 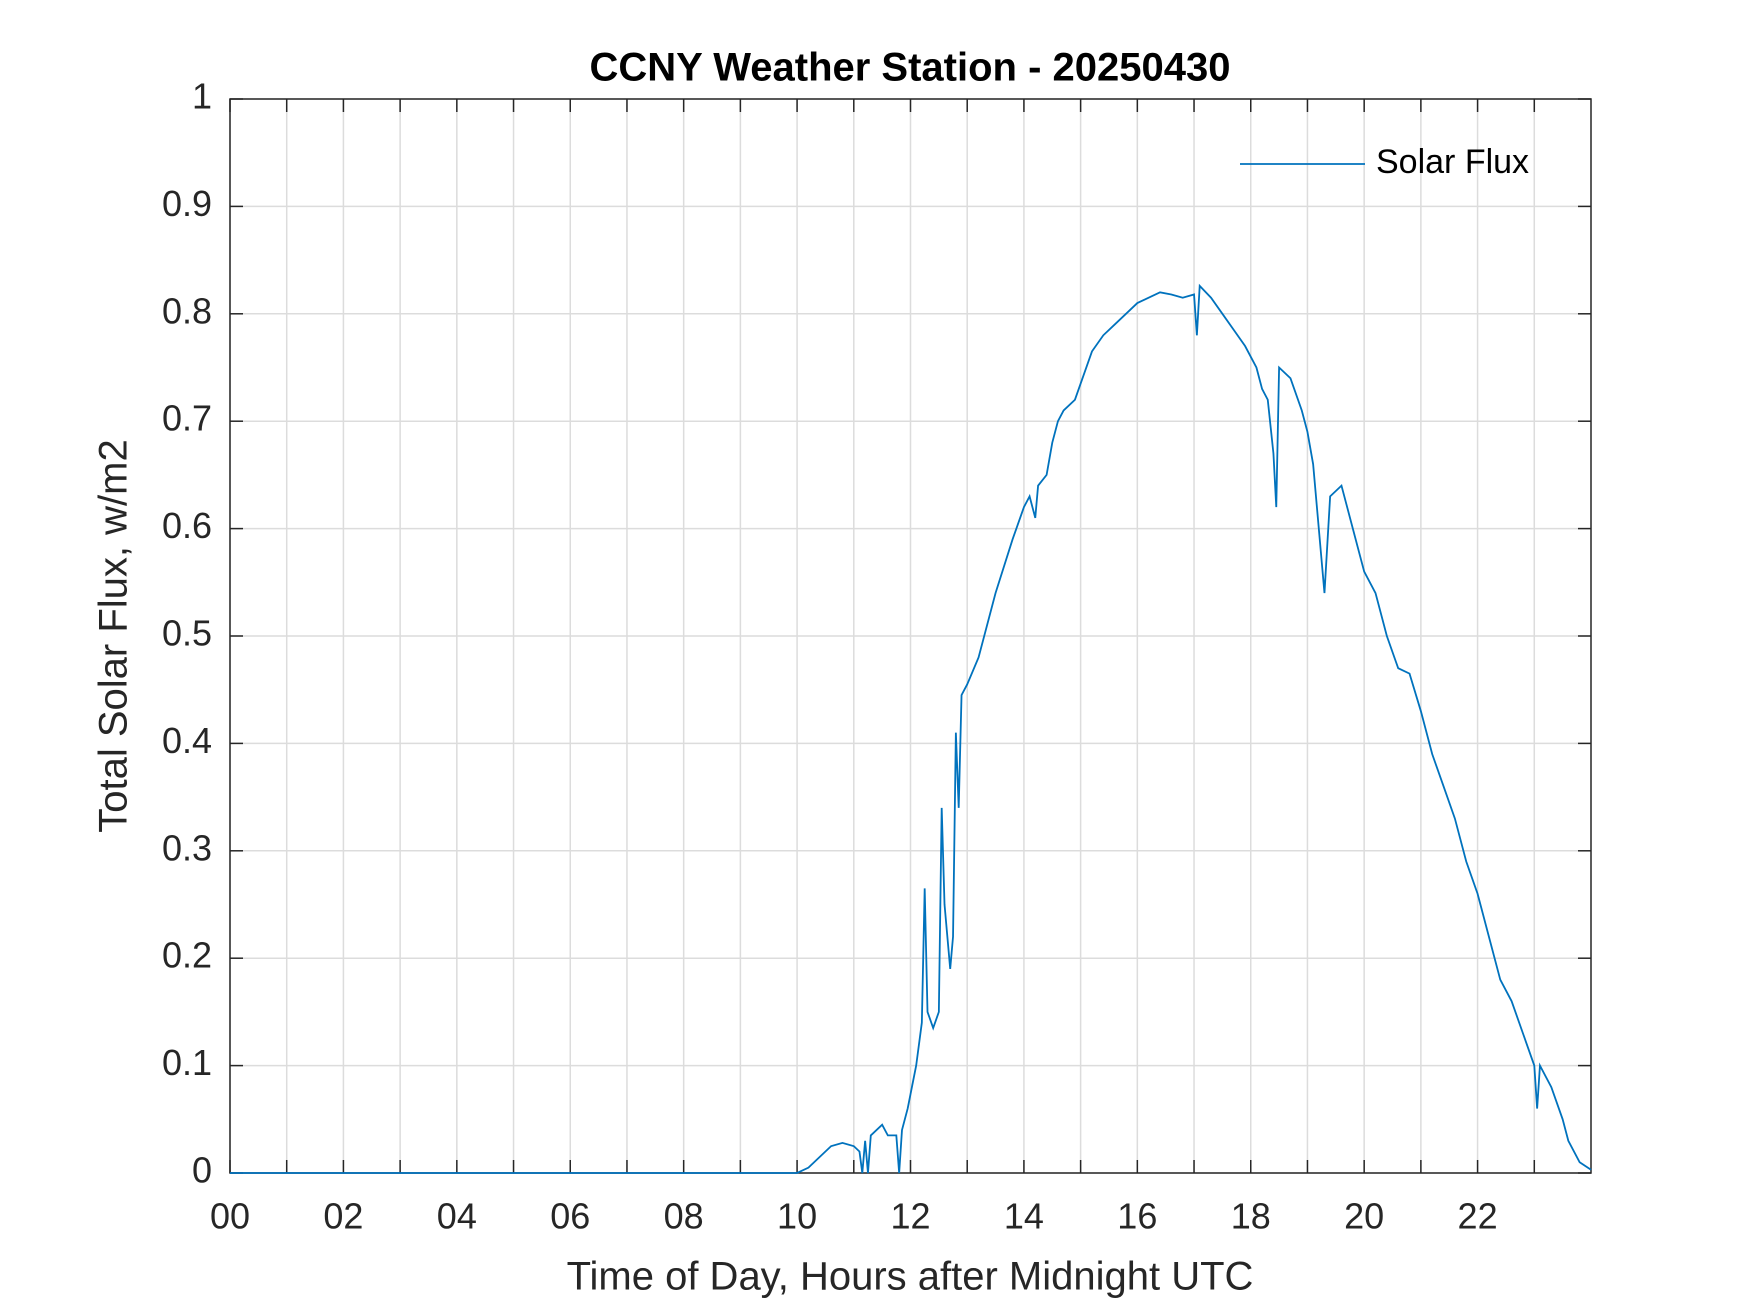 What do you see at coordinates (187, 633) in the screenshot?
I see `y-tick-label: 0.5` at bounding box center [187, 633].